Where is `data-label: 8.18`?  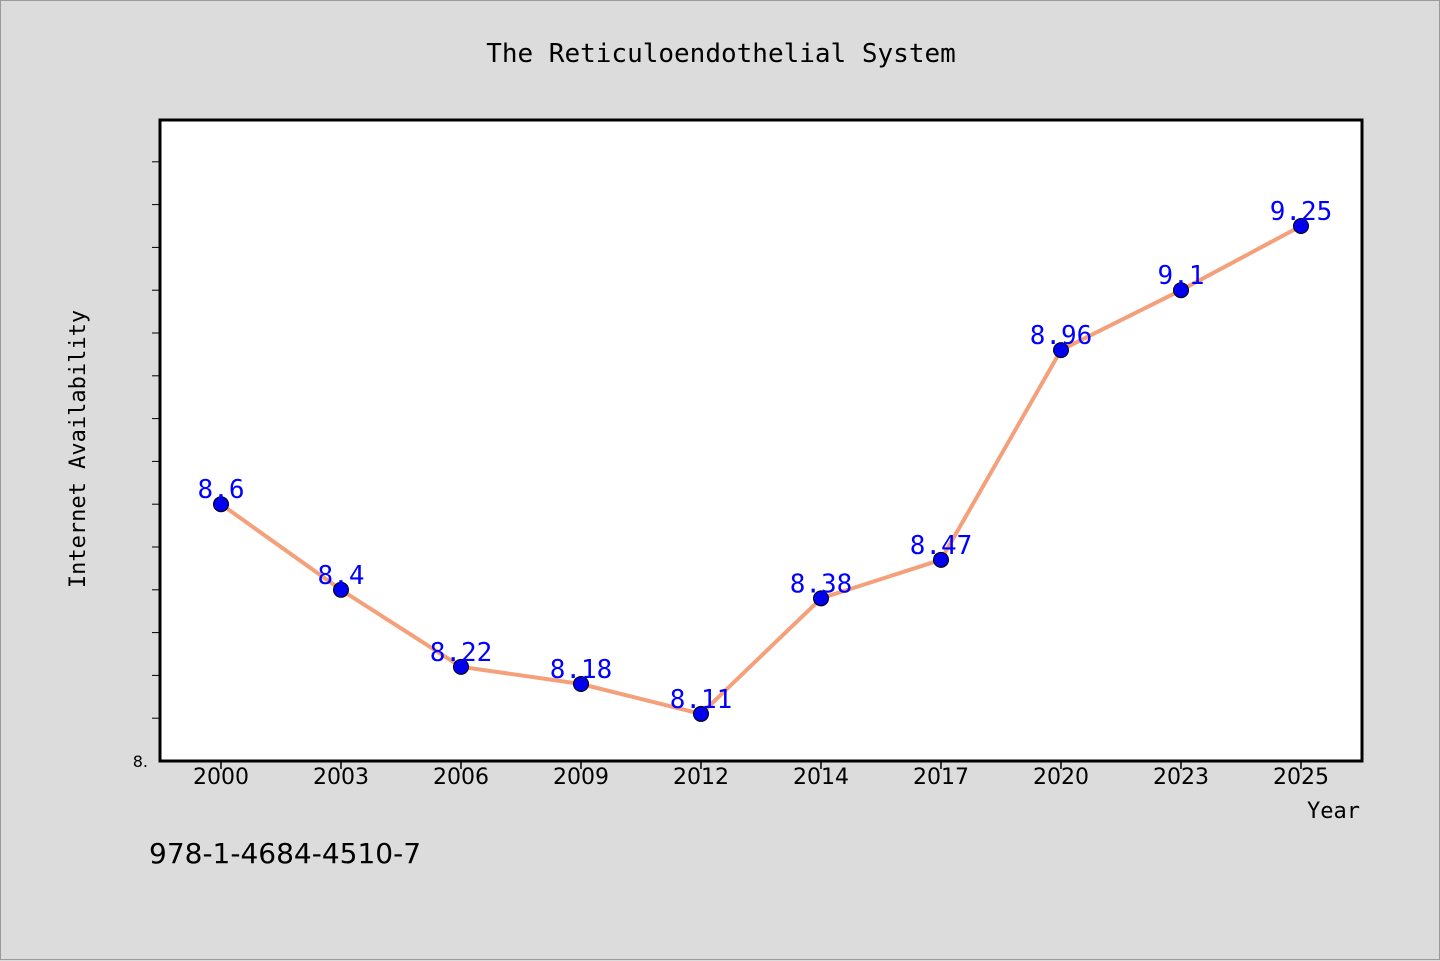
data-label: 8.18 is located at coordinates (581, 670).